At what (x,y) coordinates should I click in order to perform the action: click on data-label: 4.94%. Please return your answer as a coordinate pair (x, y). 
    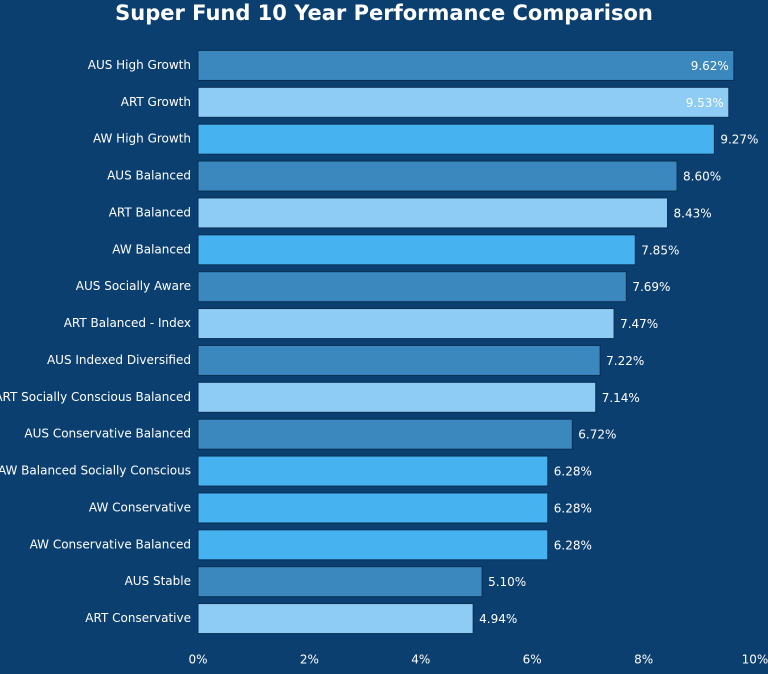
    Looking at the image, I should click on (498, 619).